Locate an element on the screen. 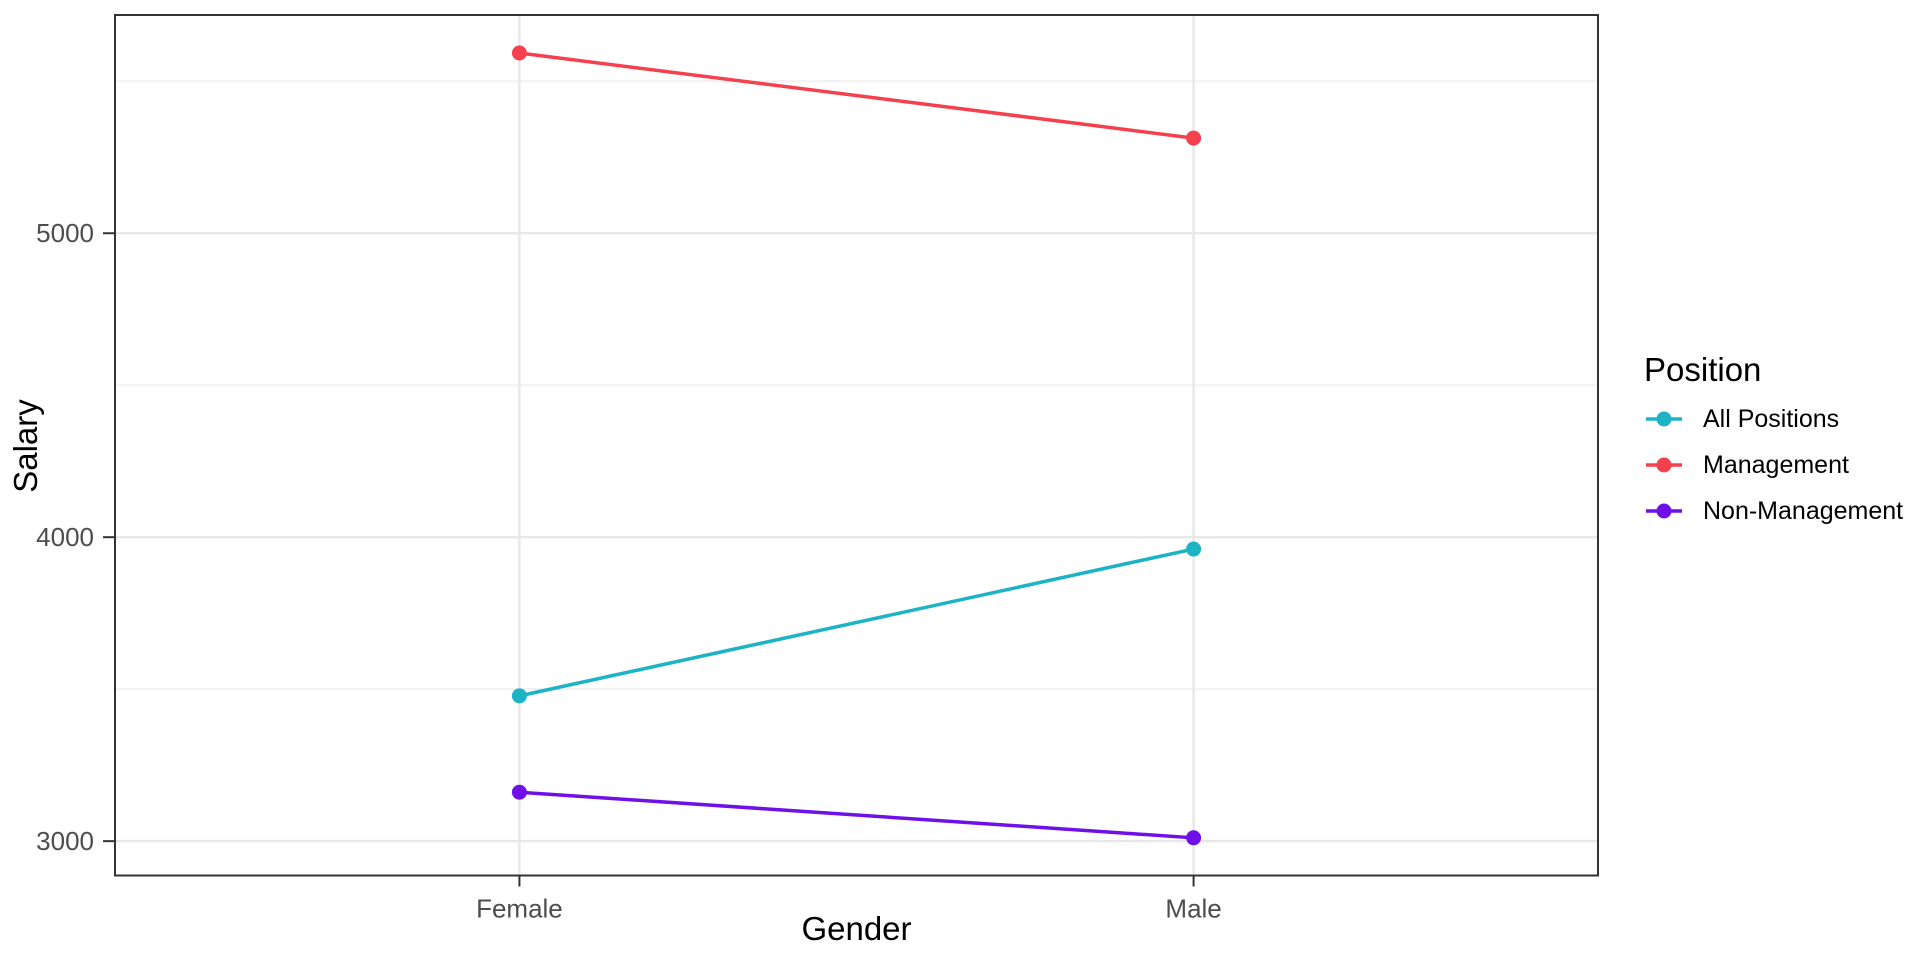 Image resolution: width=1920 pixels, height=960 pixels. legend-item-management: Management is located at coordinates (1773, 465).